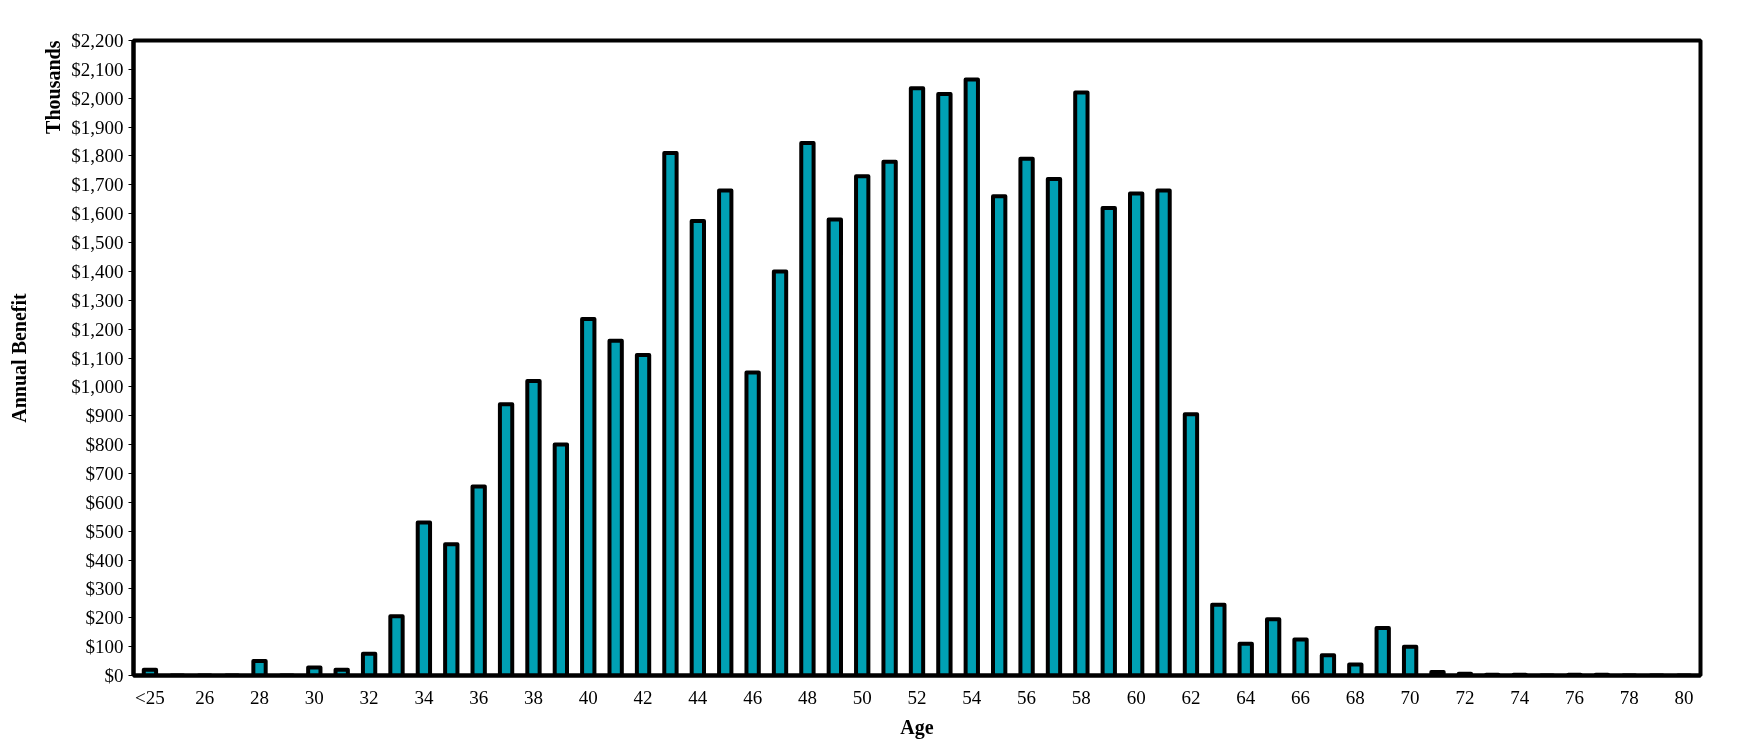 The width and height of the screenshot is (1758, 755). Describe the element at coordinates (104, 445) in the screenshot. I see `y-tick-label: $800` at that location.